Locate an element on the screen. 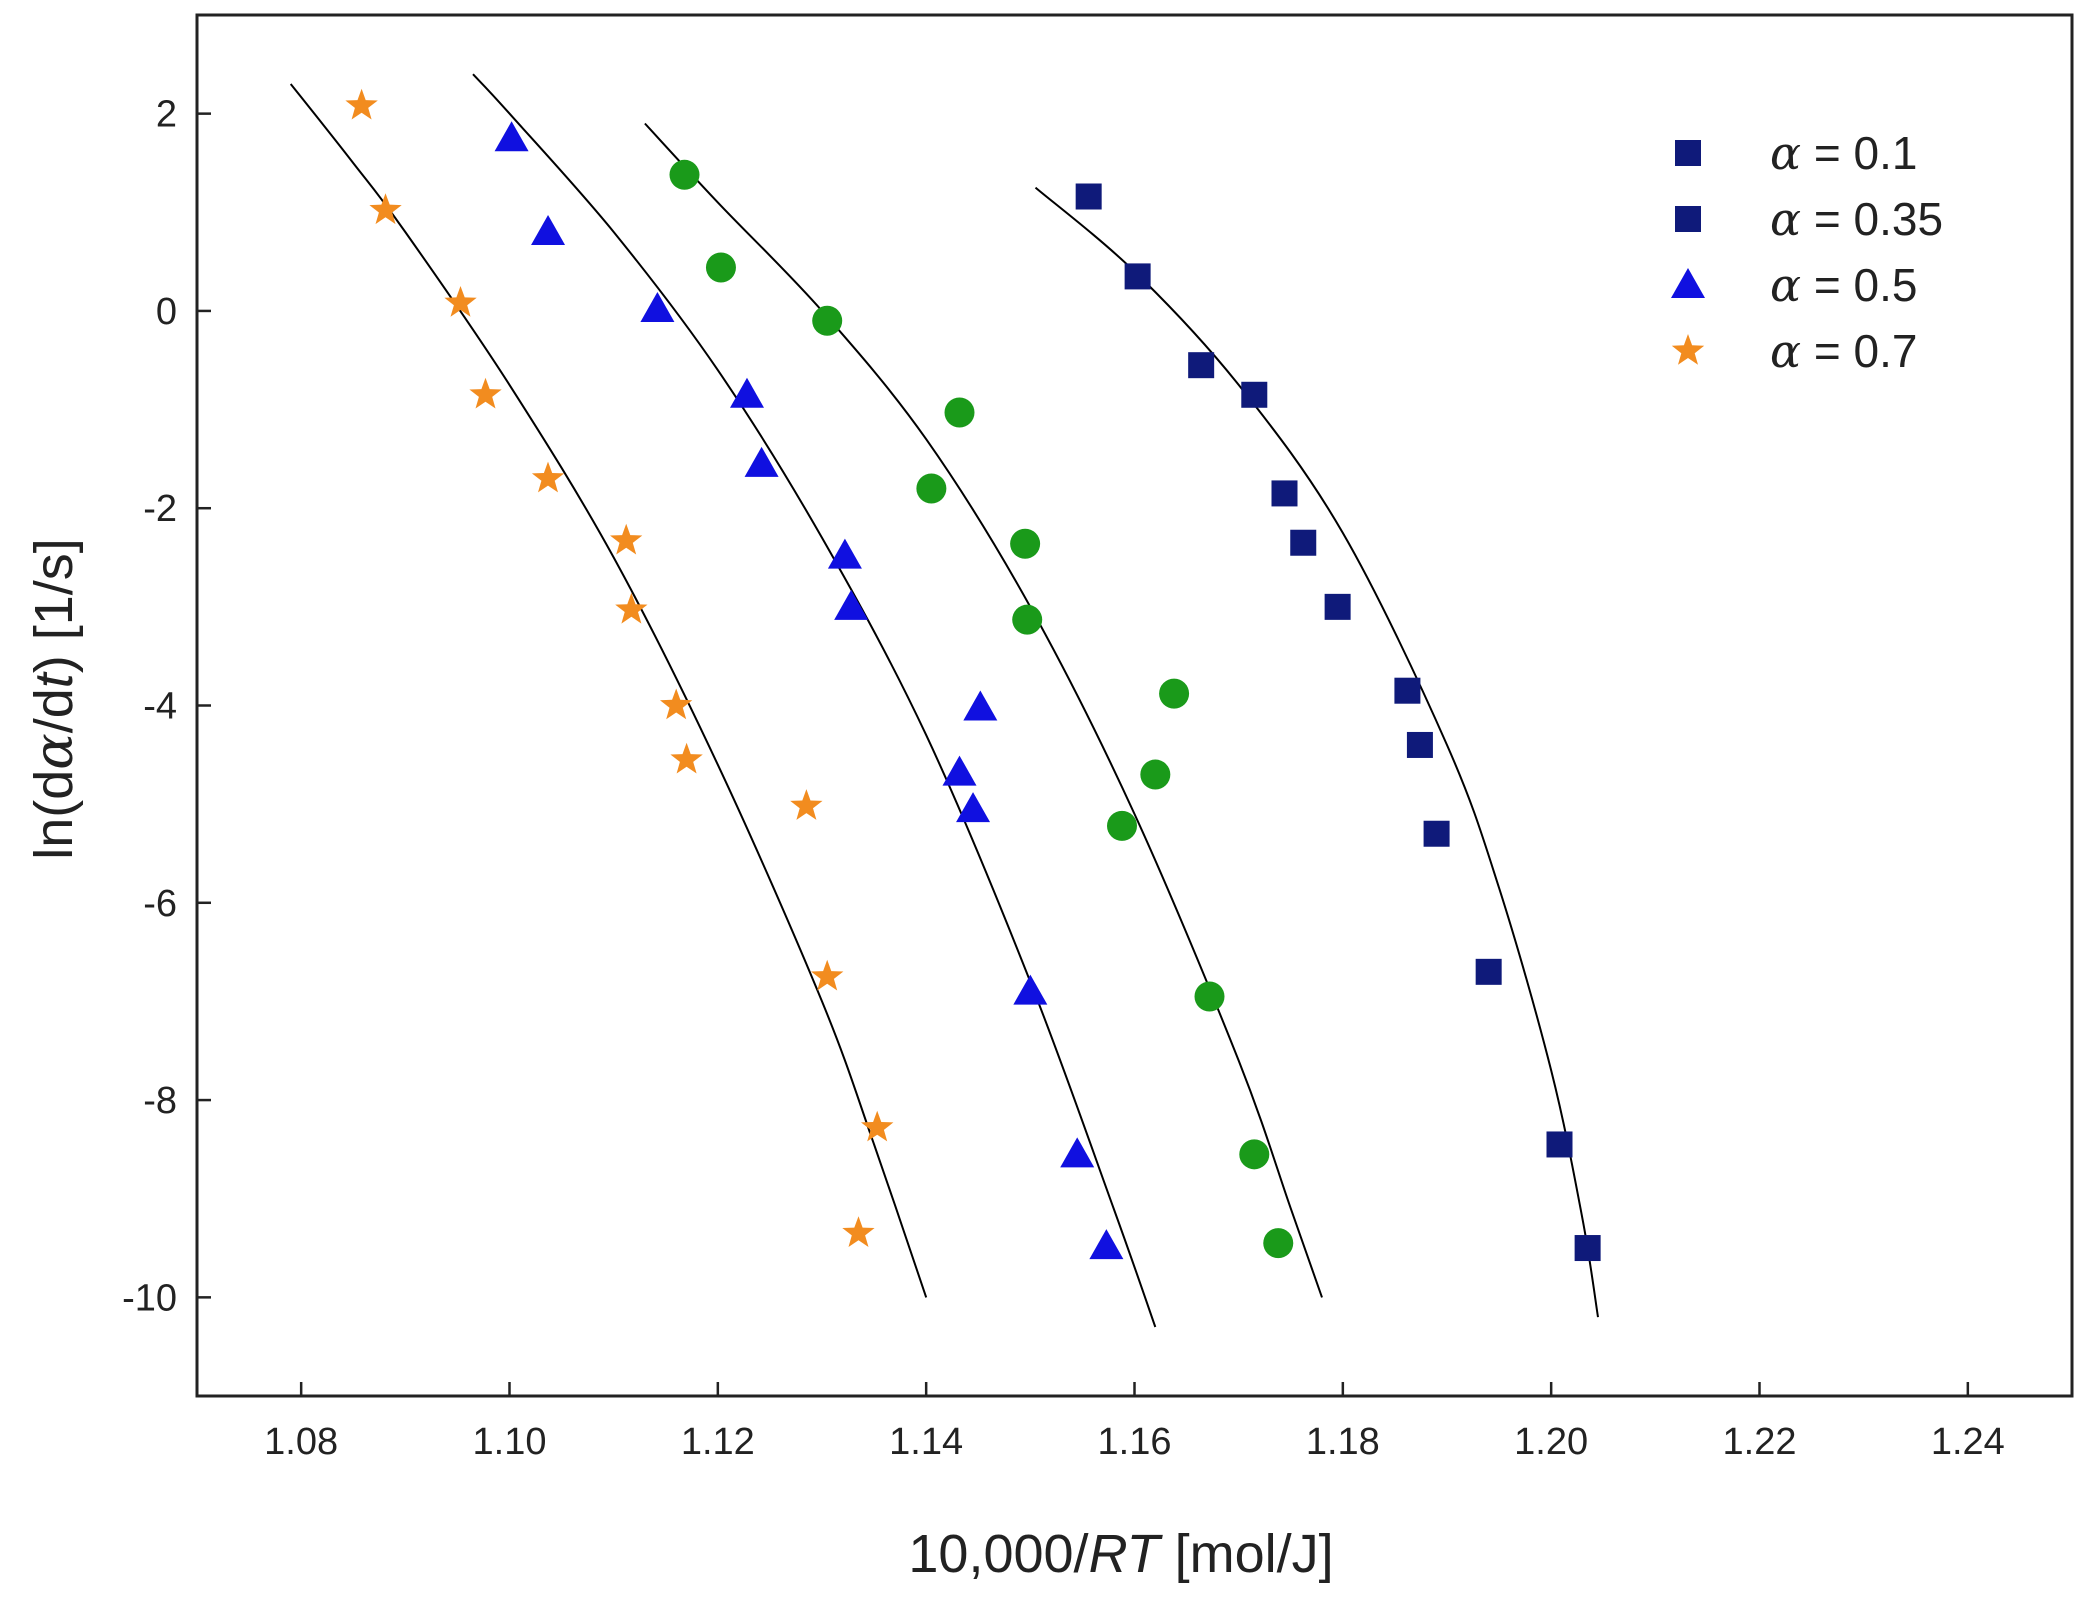 Image resolution: width=2094 pixels, height=1599 pixels. legend-label: α = 0.35 is located at coordinates (1856, 219).